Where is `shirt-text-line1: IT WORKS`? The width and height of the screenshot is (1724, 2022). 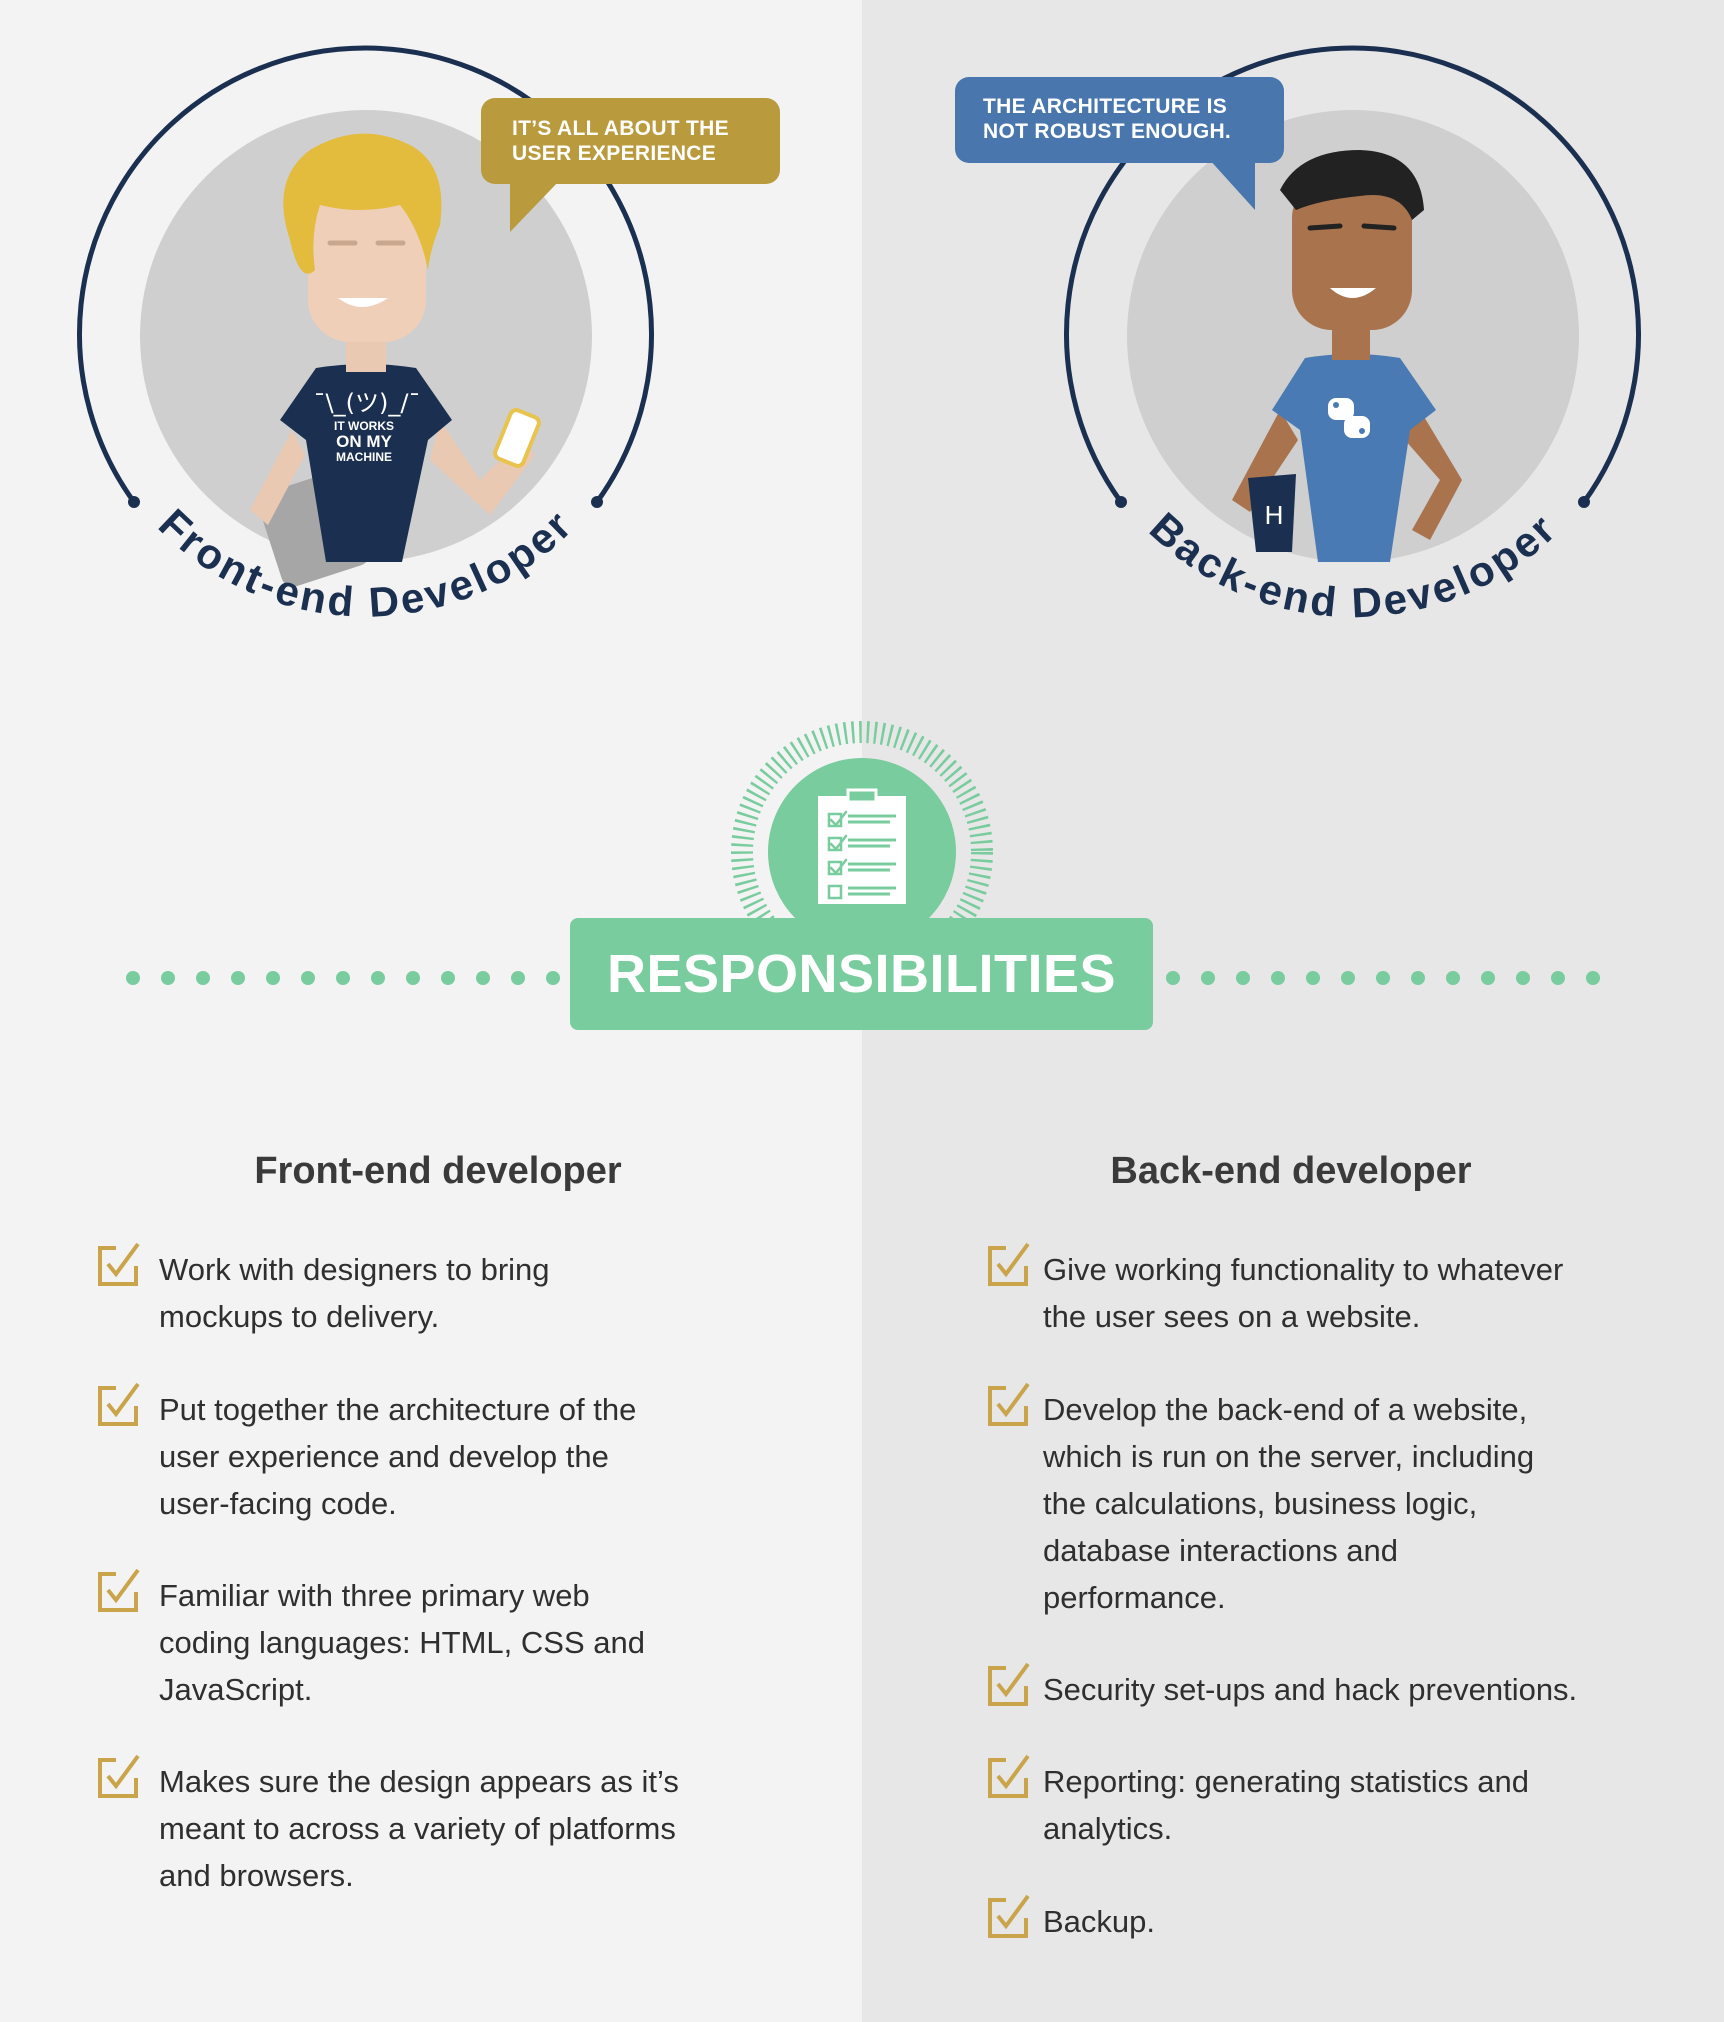
shirt-text-line1: IT WORKS is located at coordinates (364, 426).